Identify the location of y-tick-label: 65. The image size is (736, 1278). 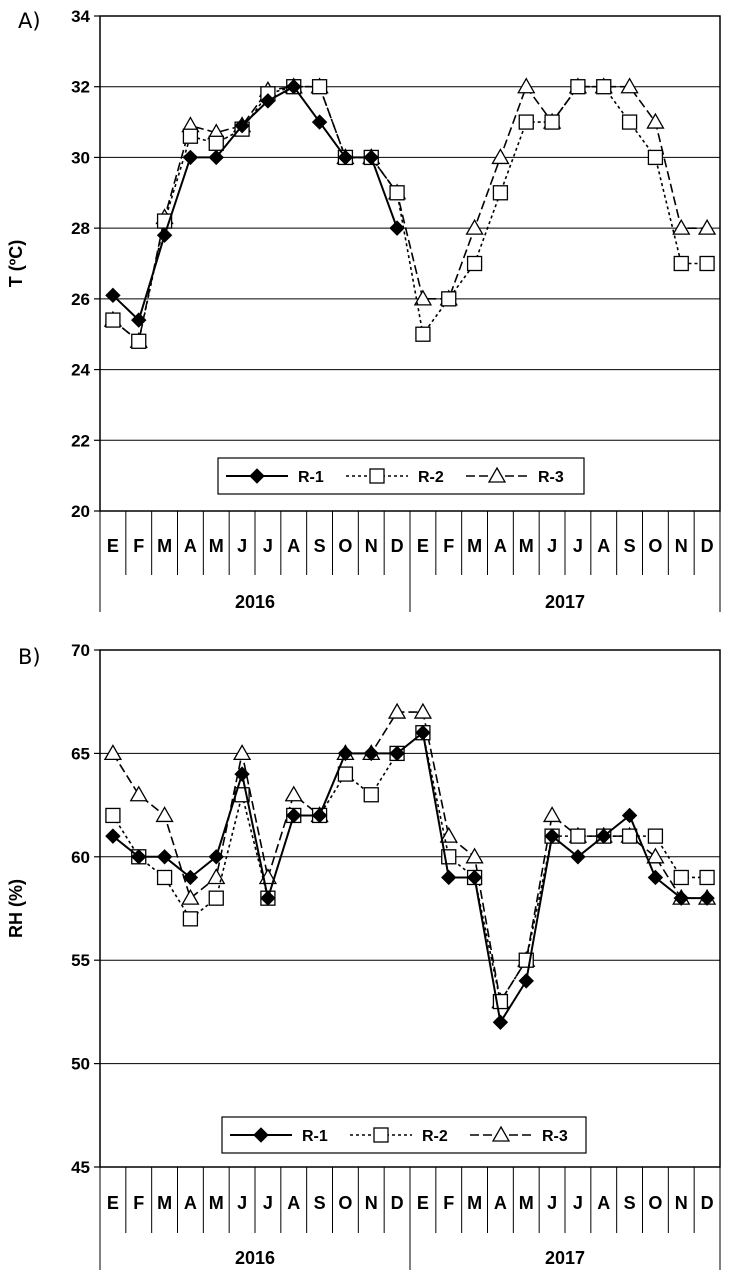
(80, 753).